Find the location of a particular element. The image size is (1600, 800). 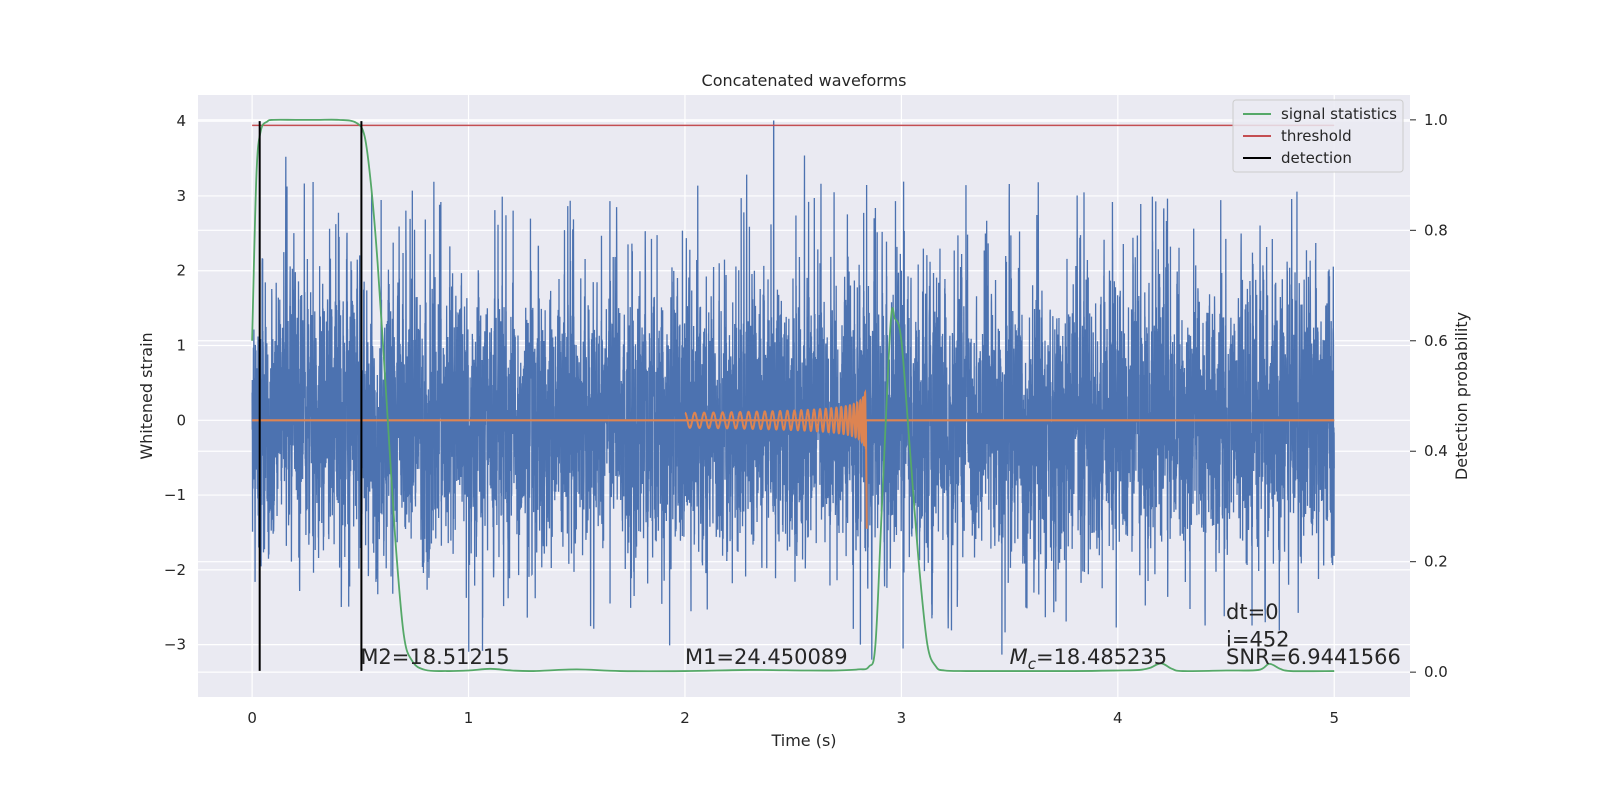

legend: signal statistics threshold detection is located at coordinates (1318, 136).